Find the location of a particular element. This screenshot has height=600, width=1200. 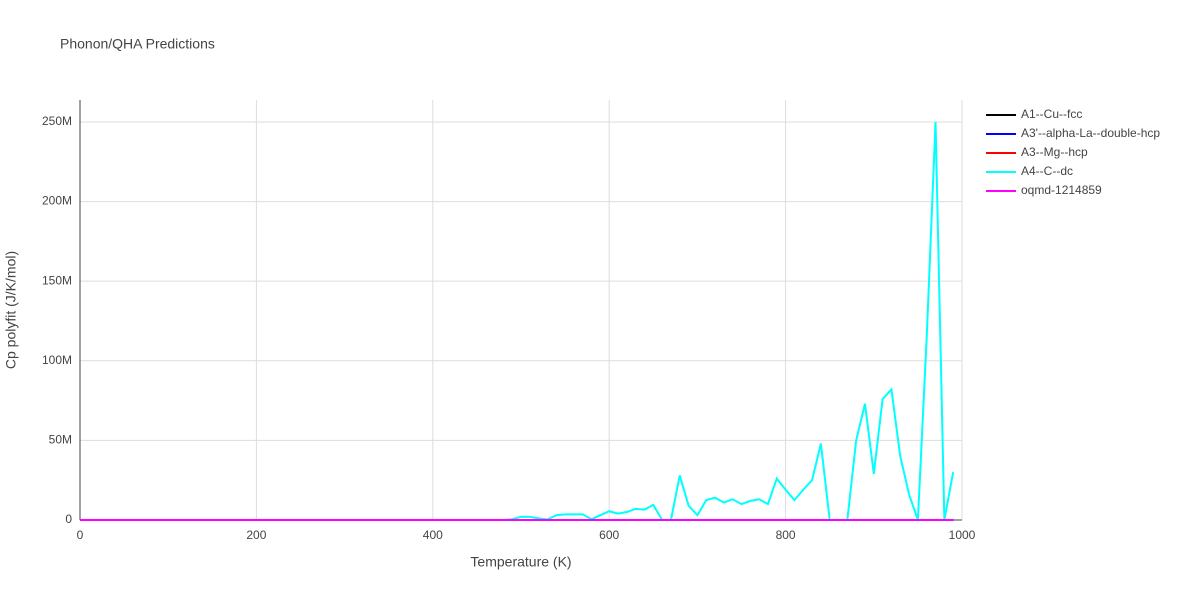

x-tick-label: 1000 is located at coordinates (962, 535).